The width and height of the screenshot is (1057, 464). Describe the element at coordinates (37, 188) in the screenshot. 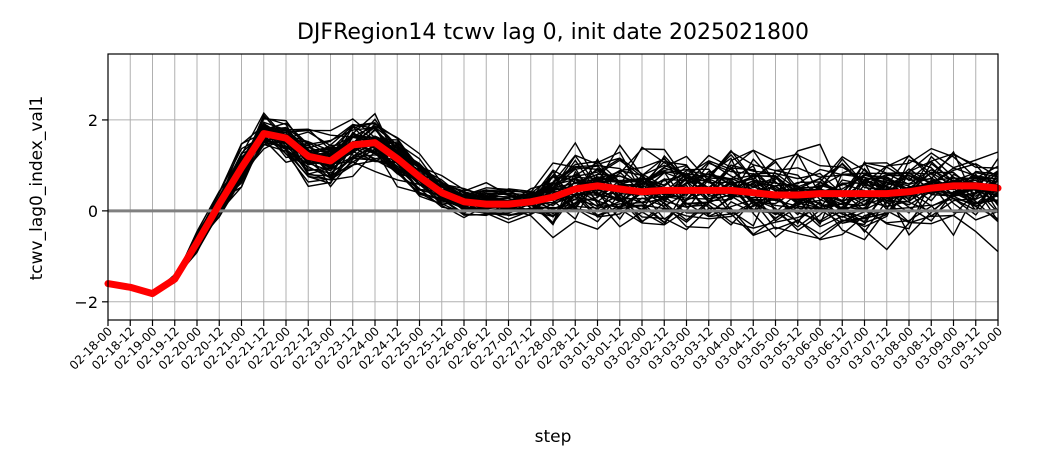

I see `y-axis-label: tcwv_lag0_index_val1` at that location.